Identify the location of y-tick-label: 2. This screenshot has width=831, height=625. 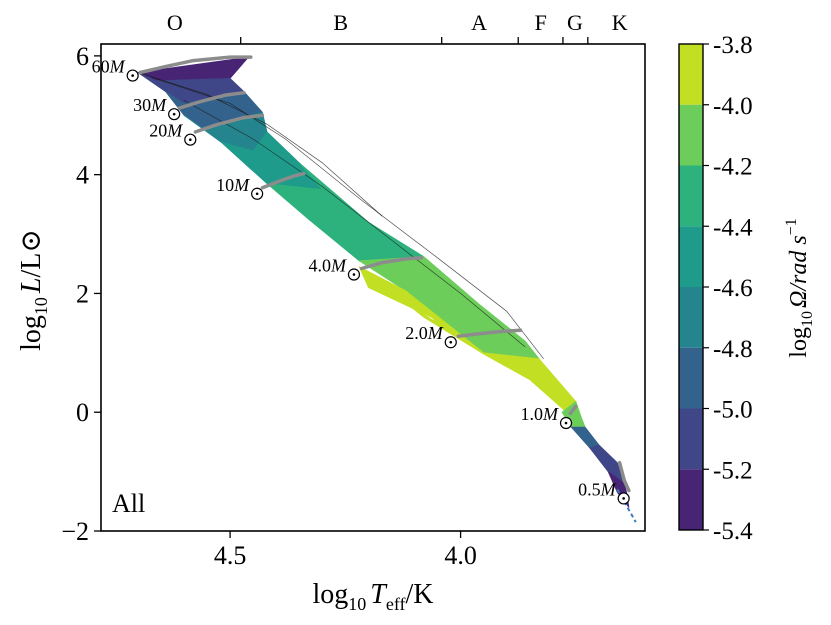
(82, 293).